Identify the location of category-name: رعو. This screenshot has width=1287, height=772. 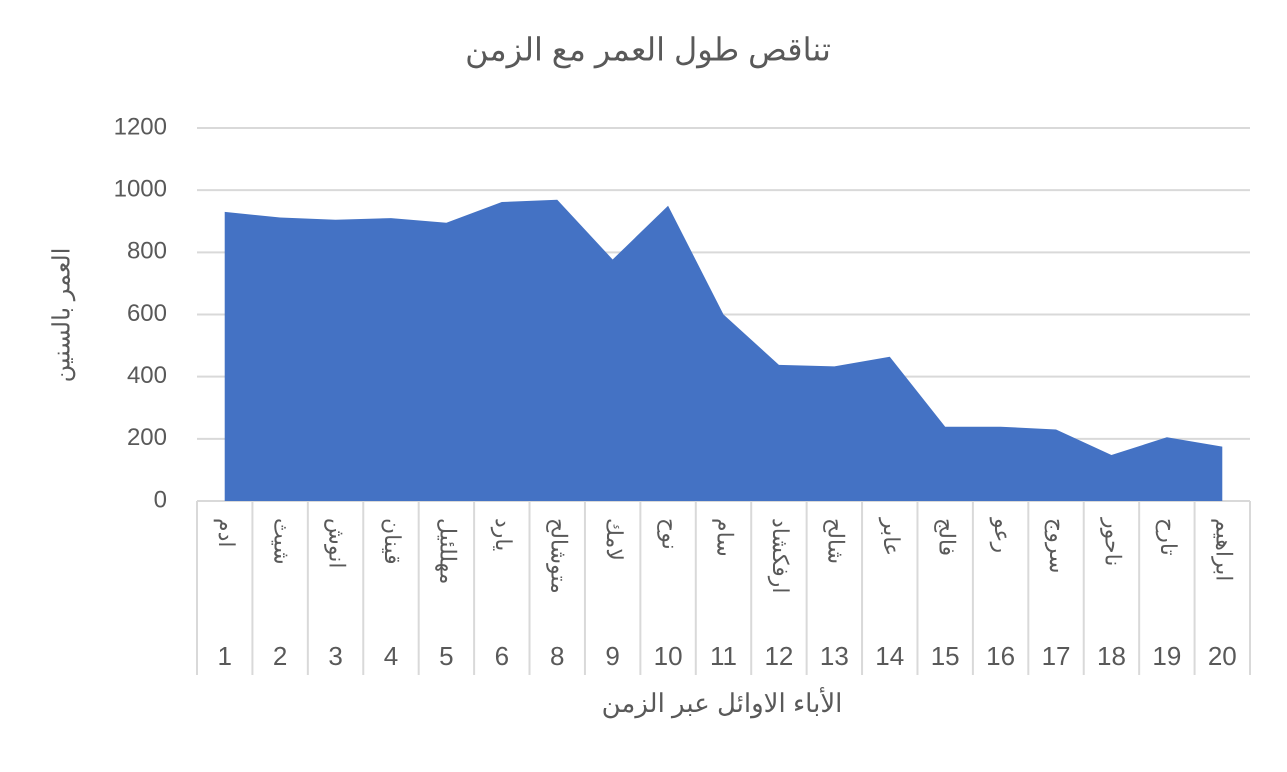
(1002, 535).